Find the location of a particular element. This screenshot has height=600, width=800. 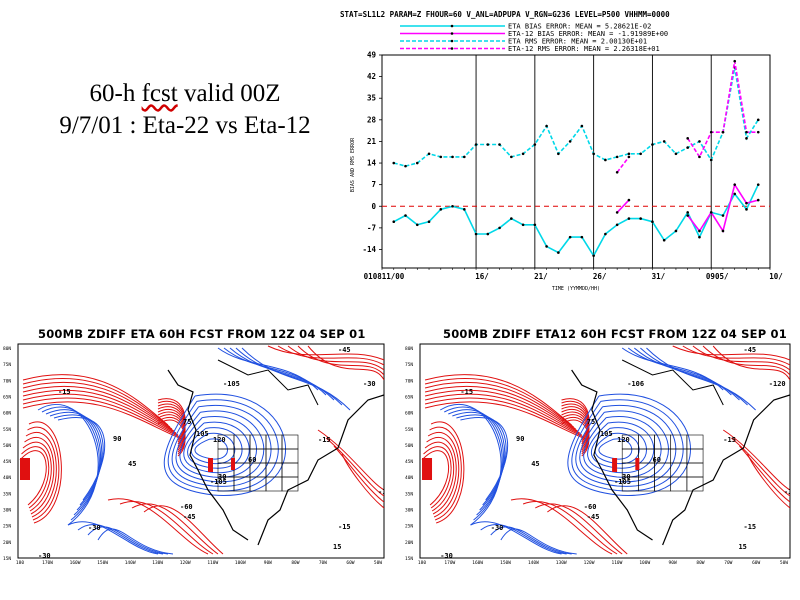

x-tick-label: 0905/ is located at coordinates (717, 276).